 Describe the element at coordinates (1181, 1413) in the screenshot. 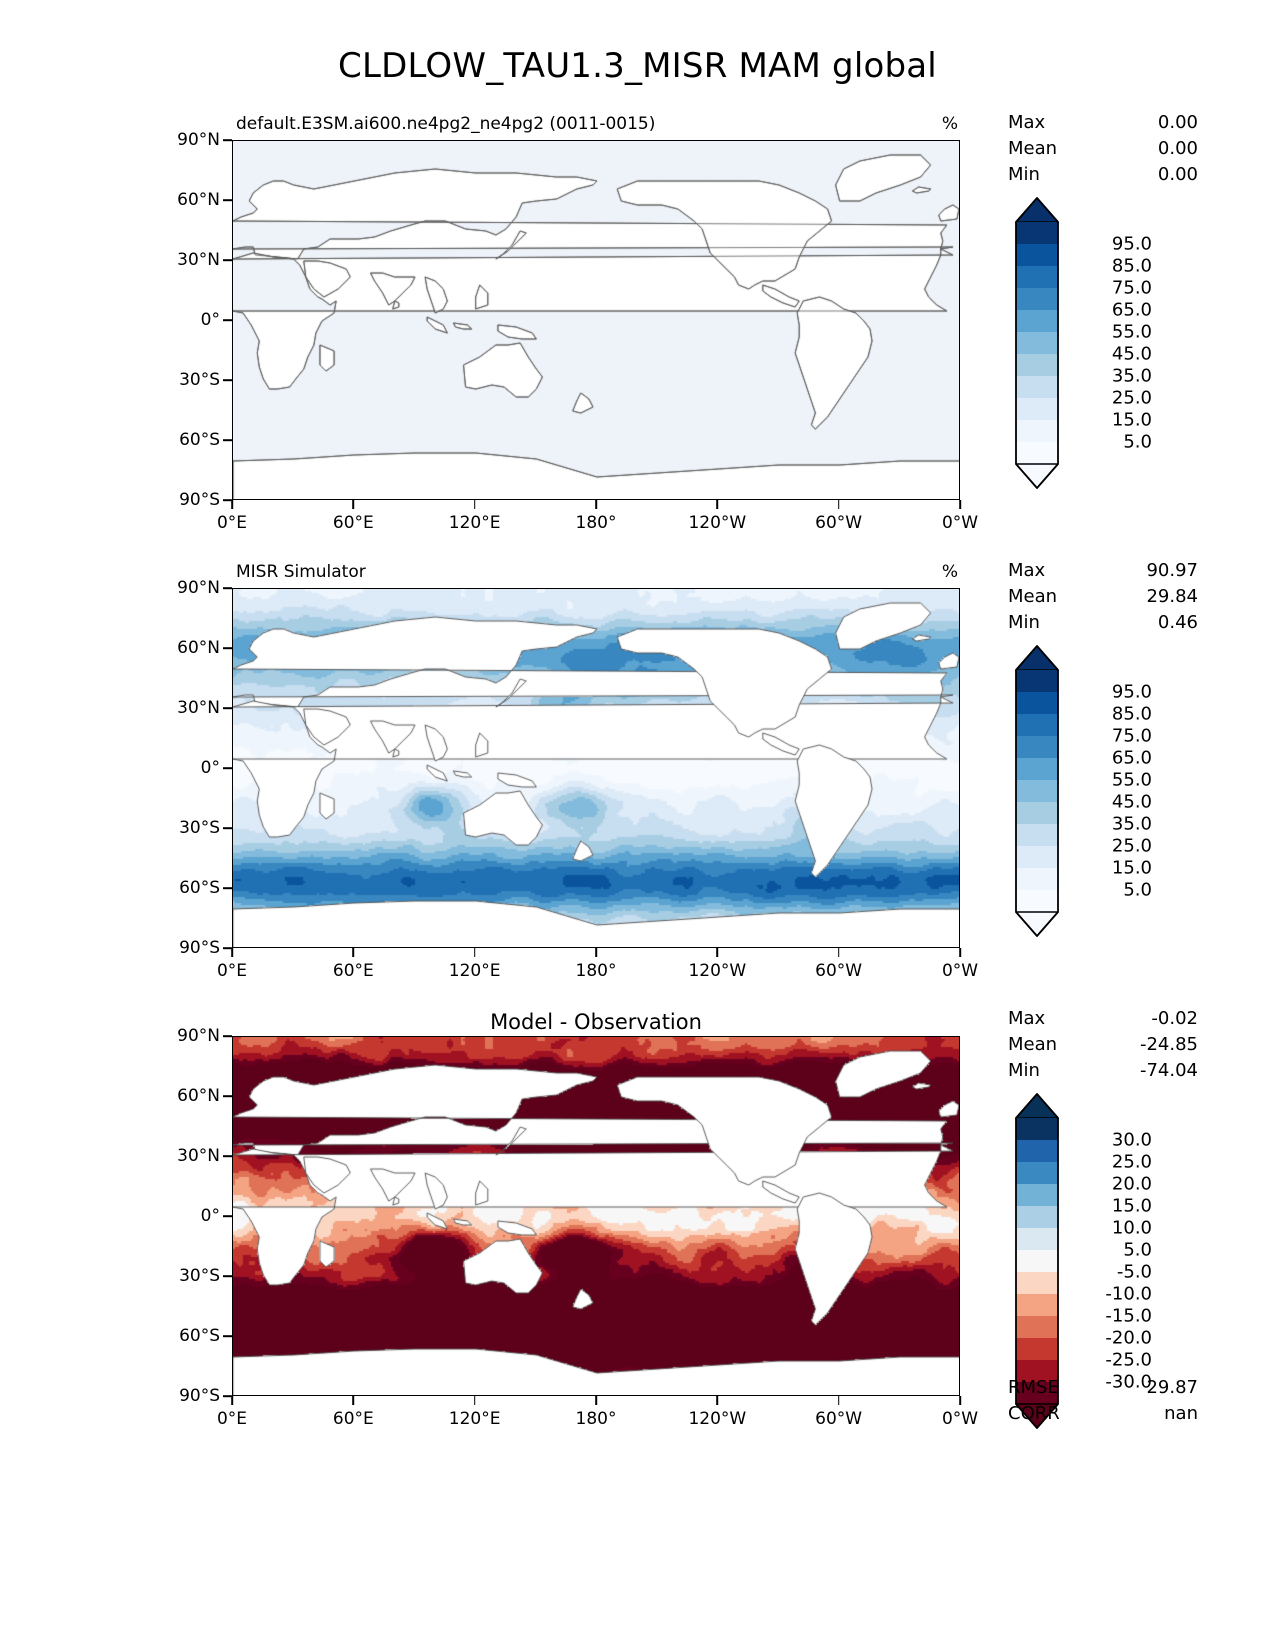

I see `footer-value: nan` at that location.